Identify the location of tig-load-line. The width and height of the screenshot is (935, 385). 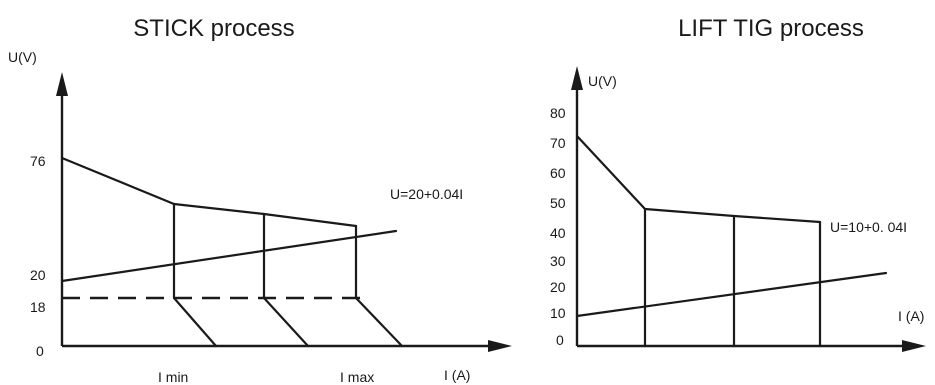
(731, 294).